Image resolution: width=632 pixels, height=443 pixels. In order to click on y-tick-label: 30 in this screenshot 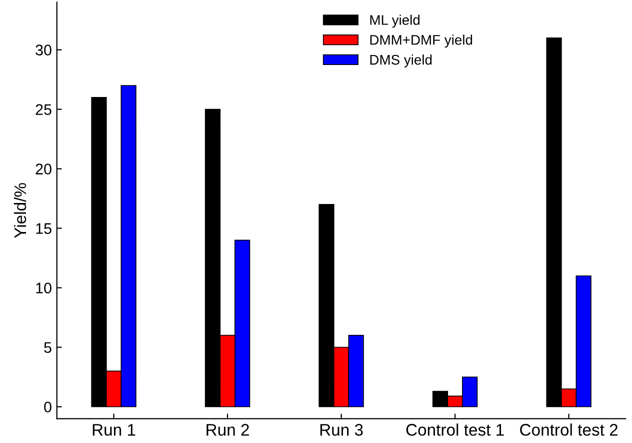, I will do `click(44, 50)`.